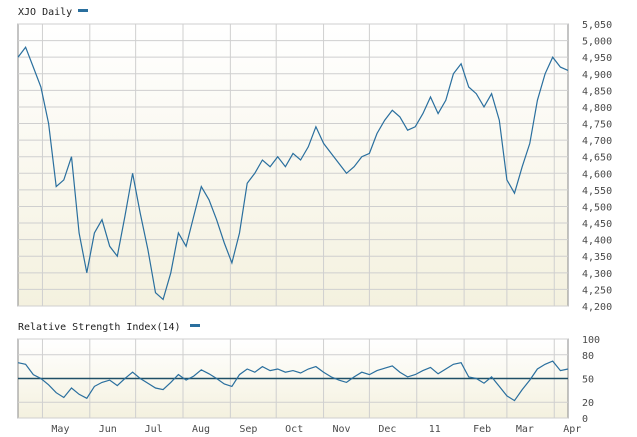  What do you see at coordinates (591, 340) in the screenshot?
I see `rsi-y-tick-label: 100` at bounding box center [591, 340].